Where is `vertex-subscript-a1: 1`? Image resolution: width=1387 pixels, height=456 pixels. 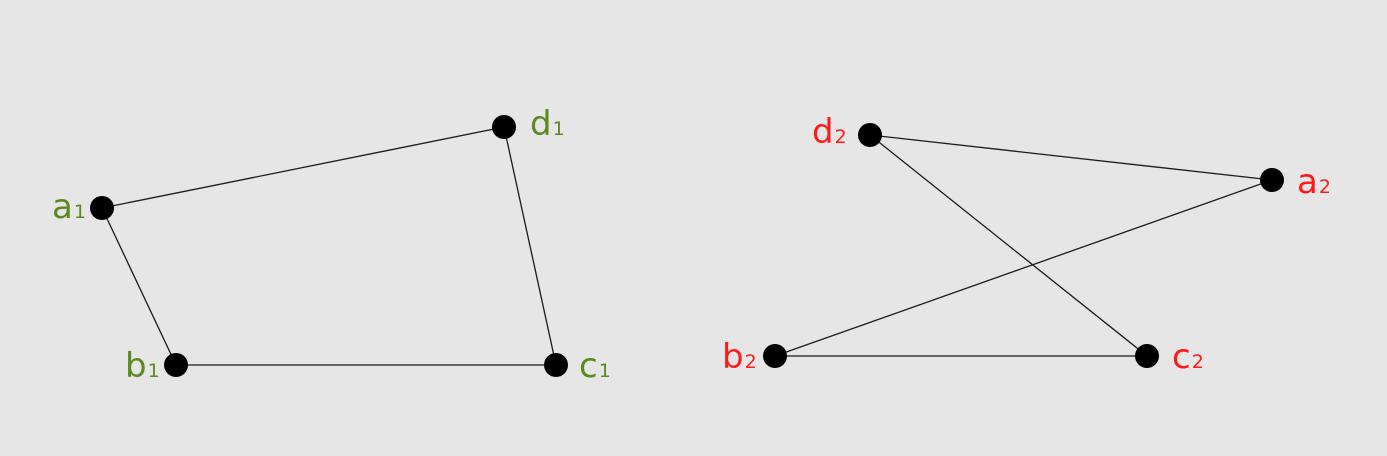 vertex-subscript-a1: 1 is located at coordinates (80, 212).